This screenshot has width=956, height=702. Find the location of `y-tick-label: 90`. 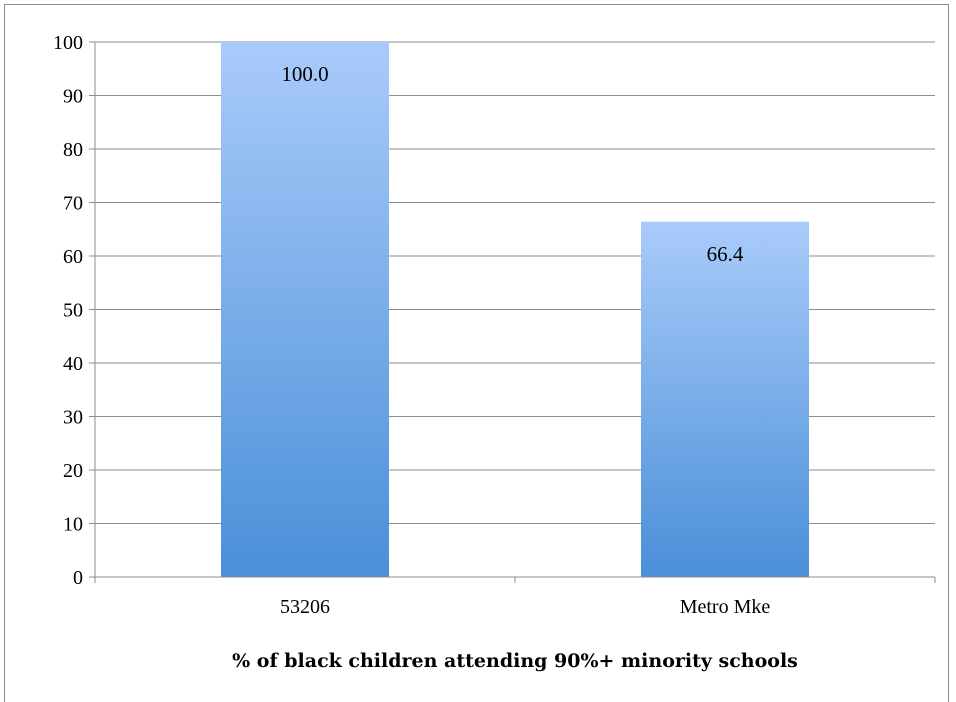

y-tick-label: 90 is located at coordinates (73, 97).